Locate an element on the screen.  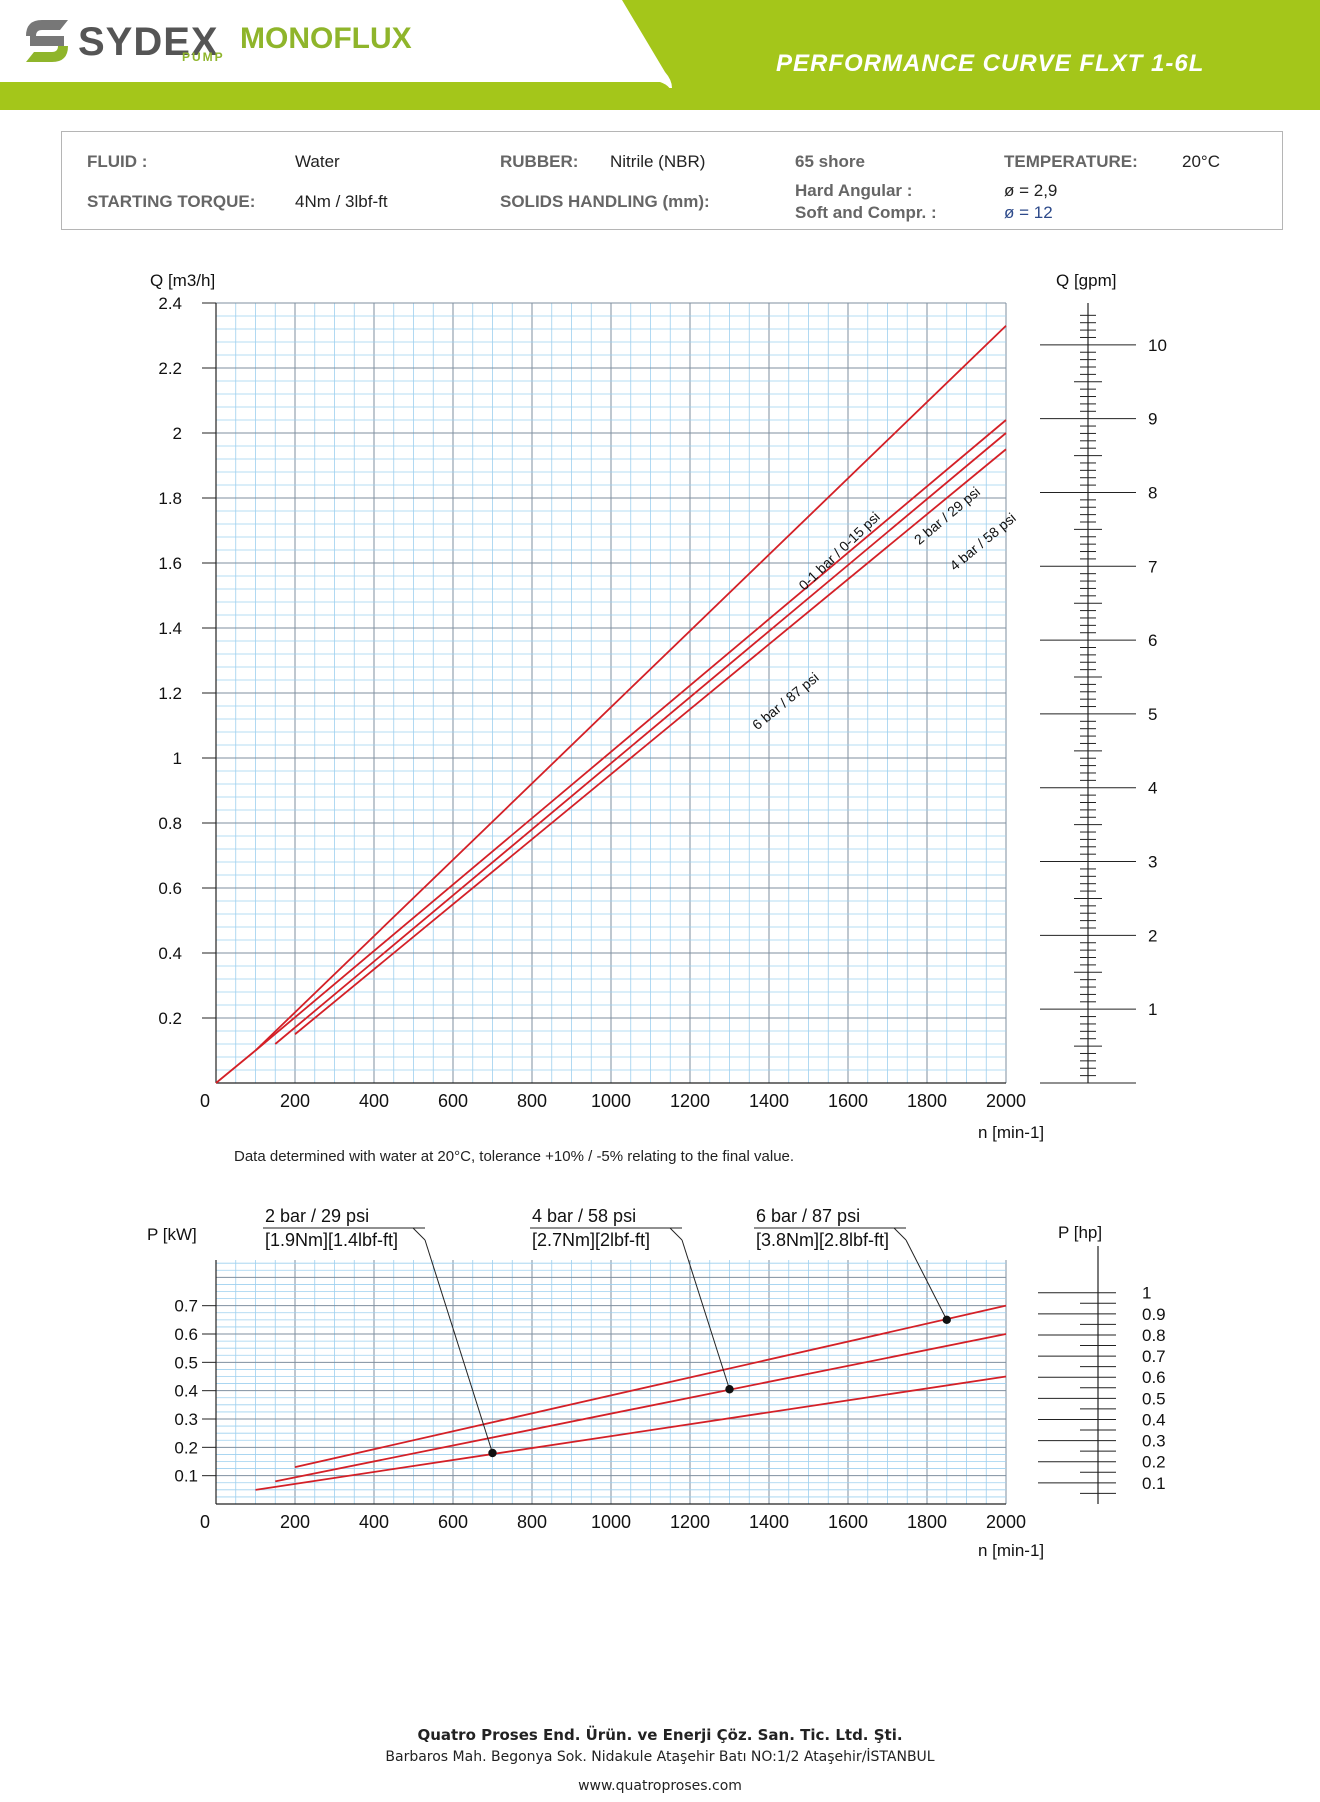
hard-angular-label: Hard Angular : is located at coordinates (854, 190).